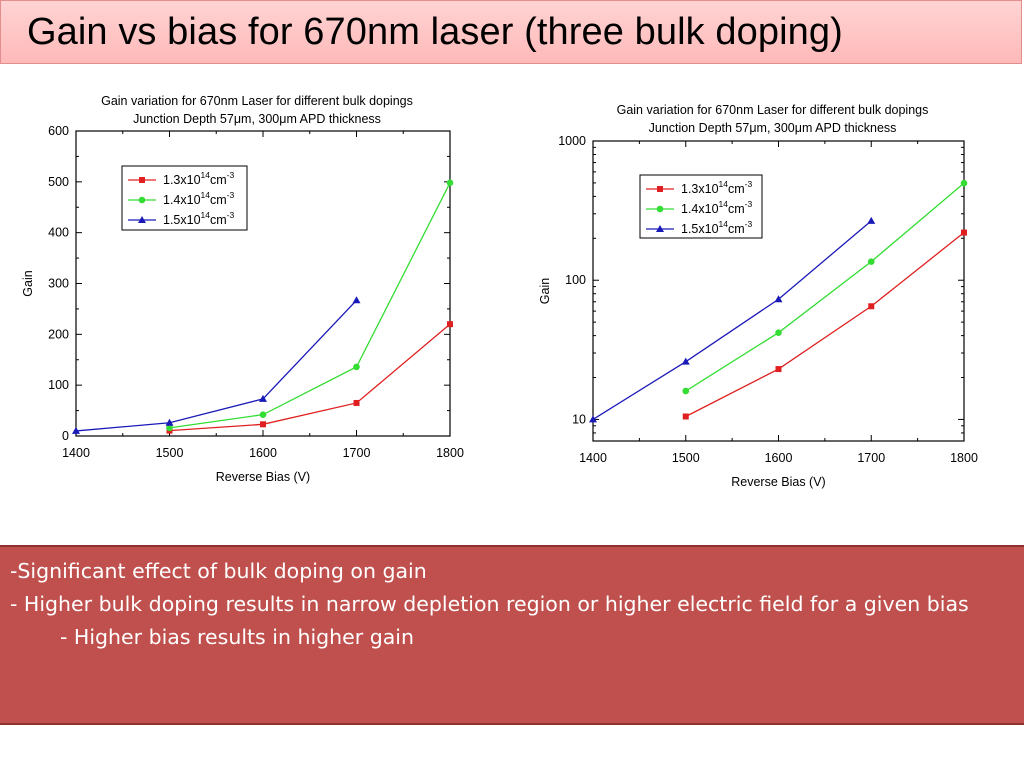 This screenshot has height=768, width=1024. Describe the element at coordinates (237, 637) in the screenshot. I see `note-line-3: - Higher bias results in higher gain` at that location.